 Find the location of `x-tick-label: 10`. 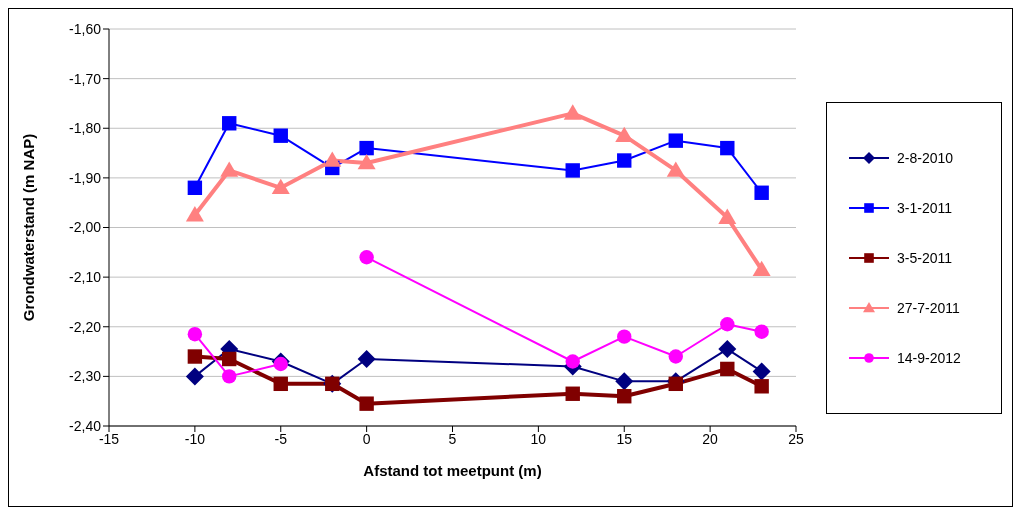

x-tick-label: 10 is located at coordinates (538, 438).